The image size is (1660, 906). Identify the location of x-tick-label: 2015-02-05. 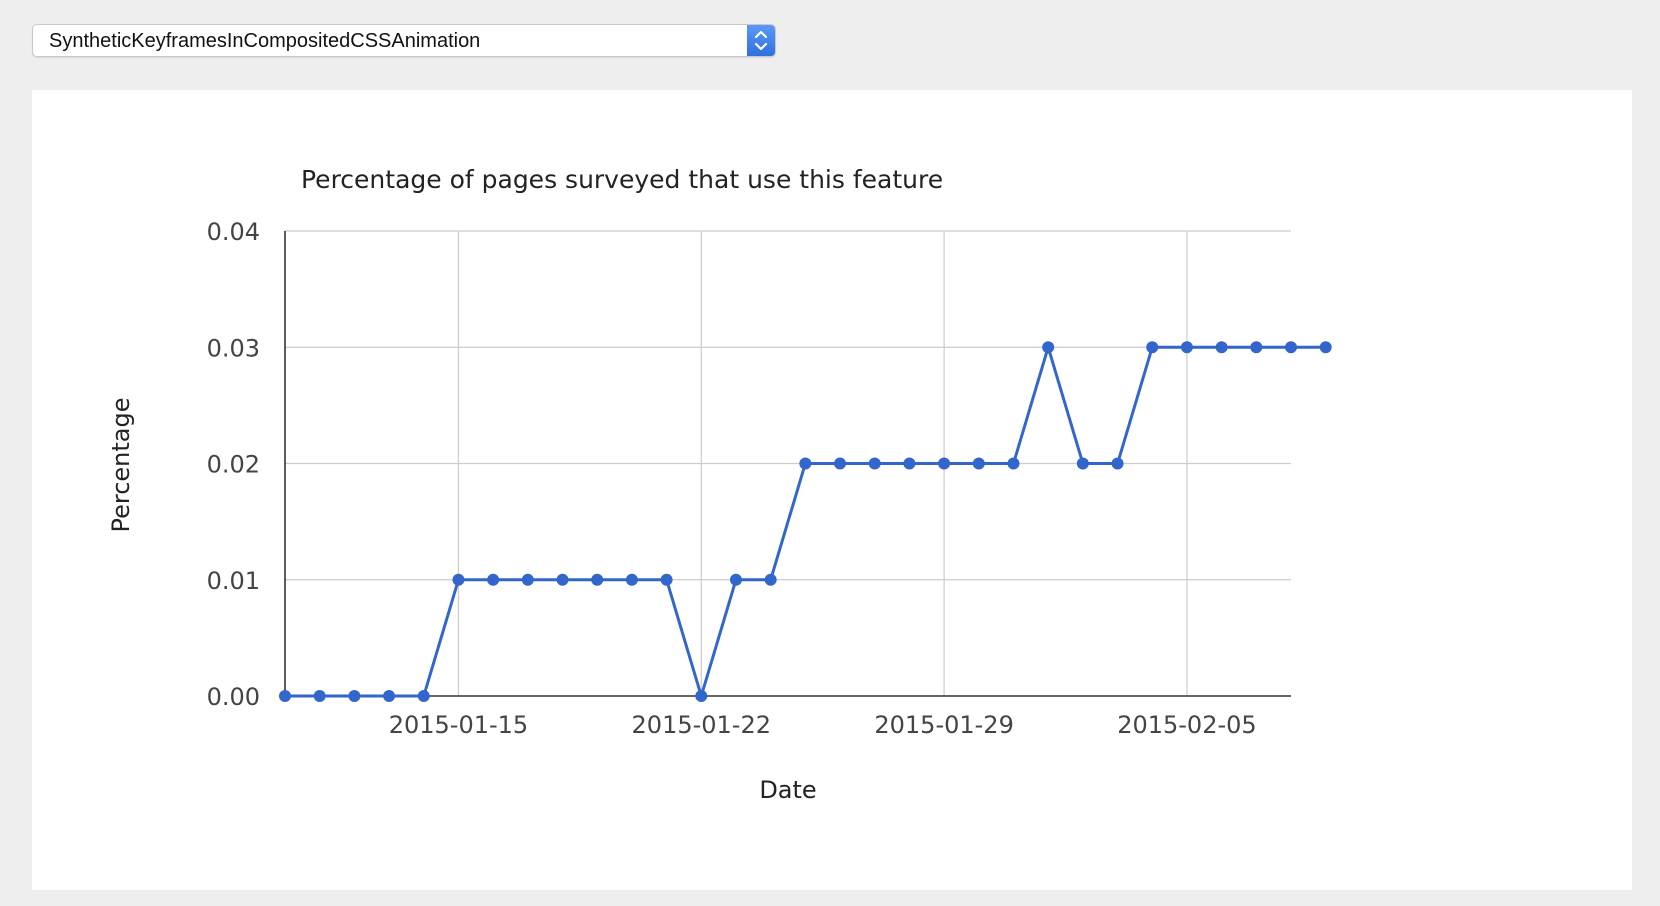
(1186, 725).